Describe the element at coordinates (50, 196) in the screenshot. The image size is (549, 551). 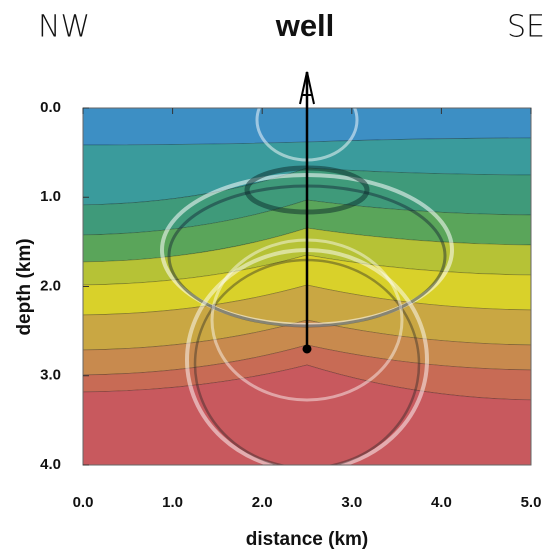
I see `y-tick-label: 1.0` at that location.